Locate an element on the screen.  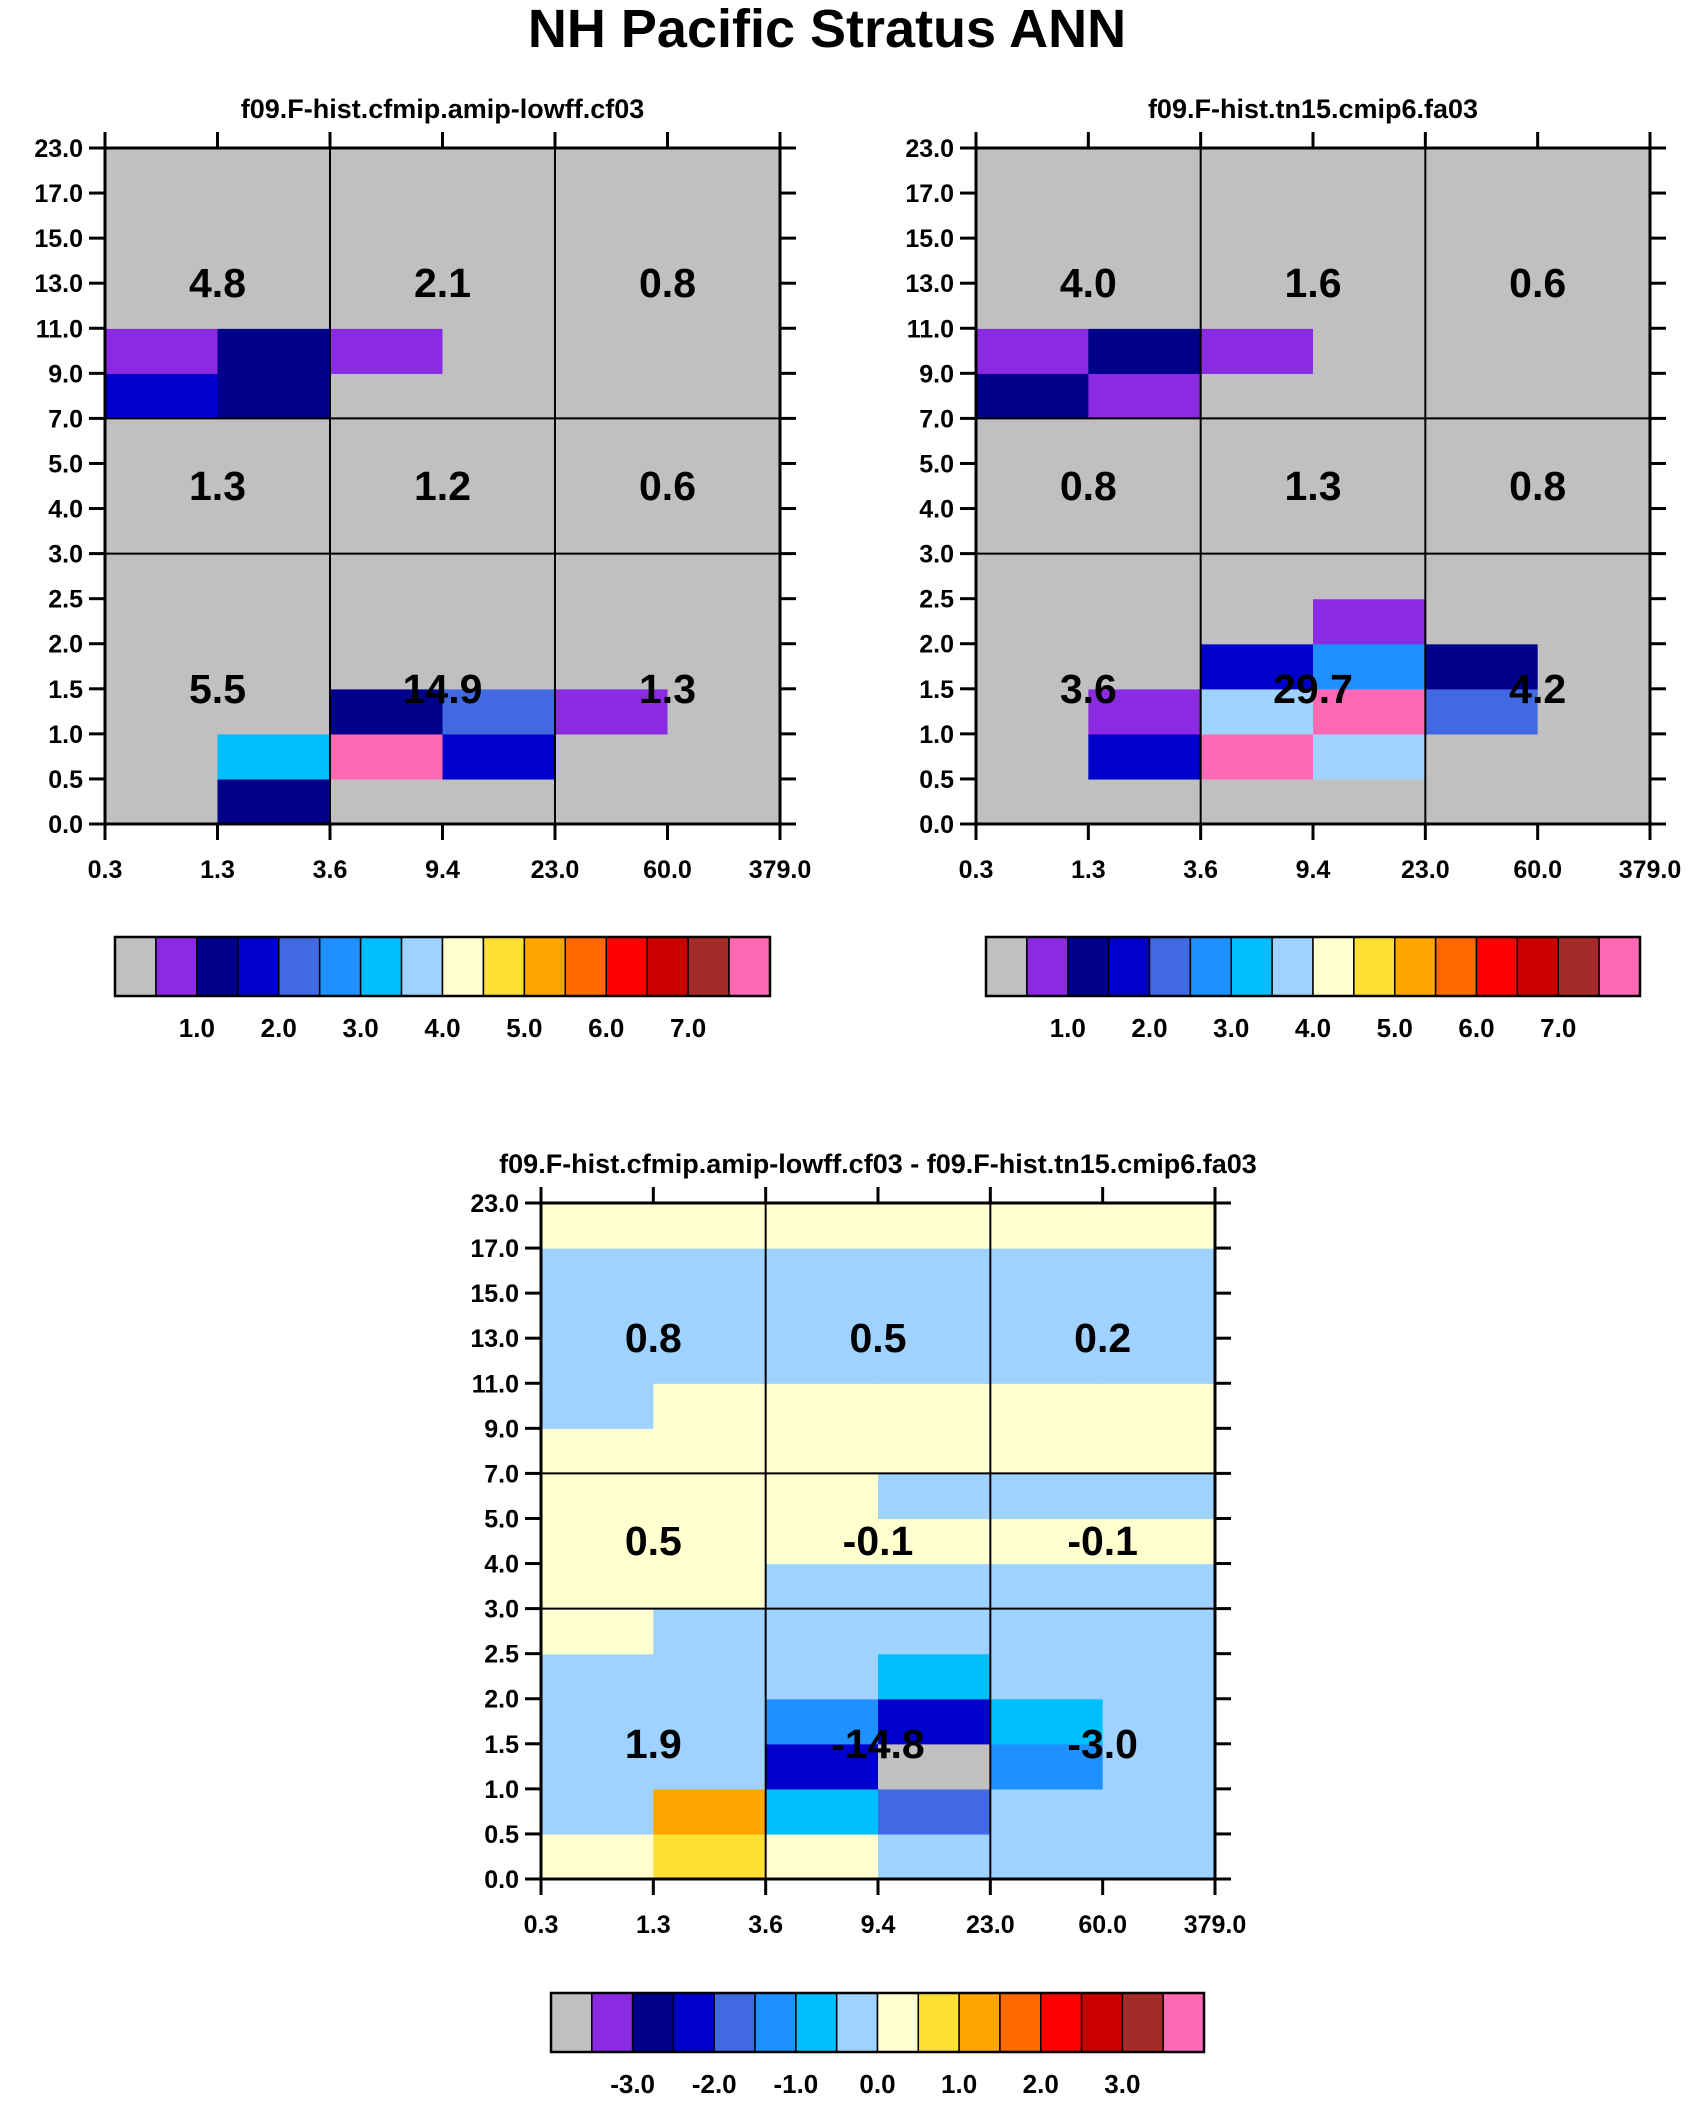
y-tick-label: 11.0 is located at coordinates (930, 329).